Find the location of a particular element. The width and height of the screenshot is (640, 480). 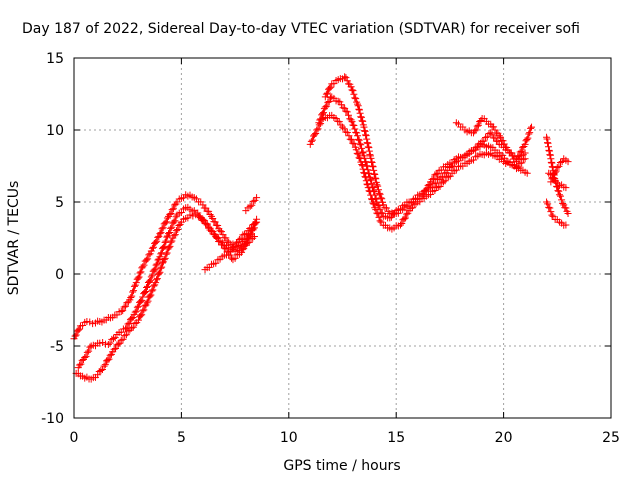

x-tick-label: 25 is located at coordinates (611, 438).